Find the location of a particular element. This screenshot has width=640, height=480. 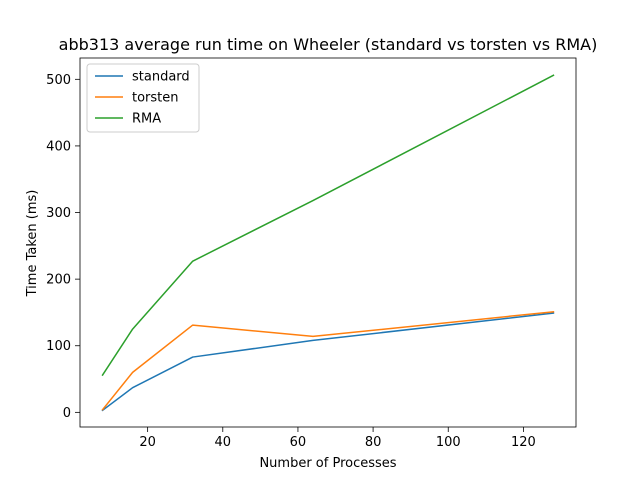

legend-label-rma: RMA is located at coordinates (146, 119).